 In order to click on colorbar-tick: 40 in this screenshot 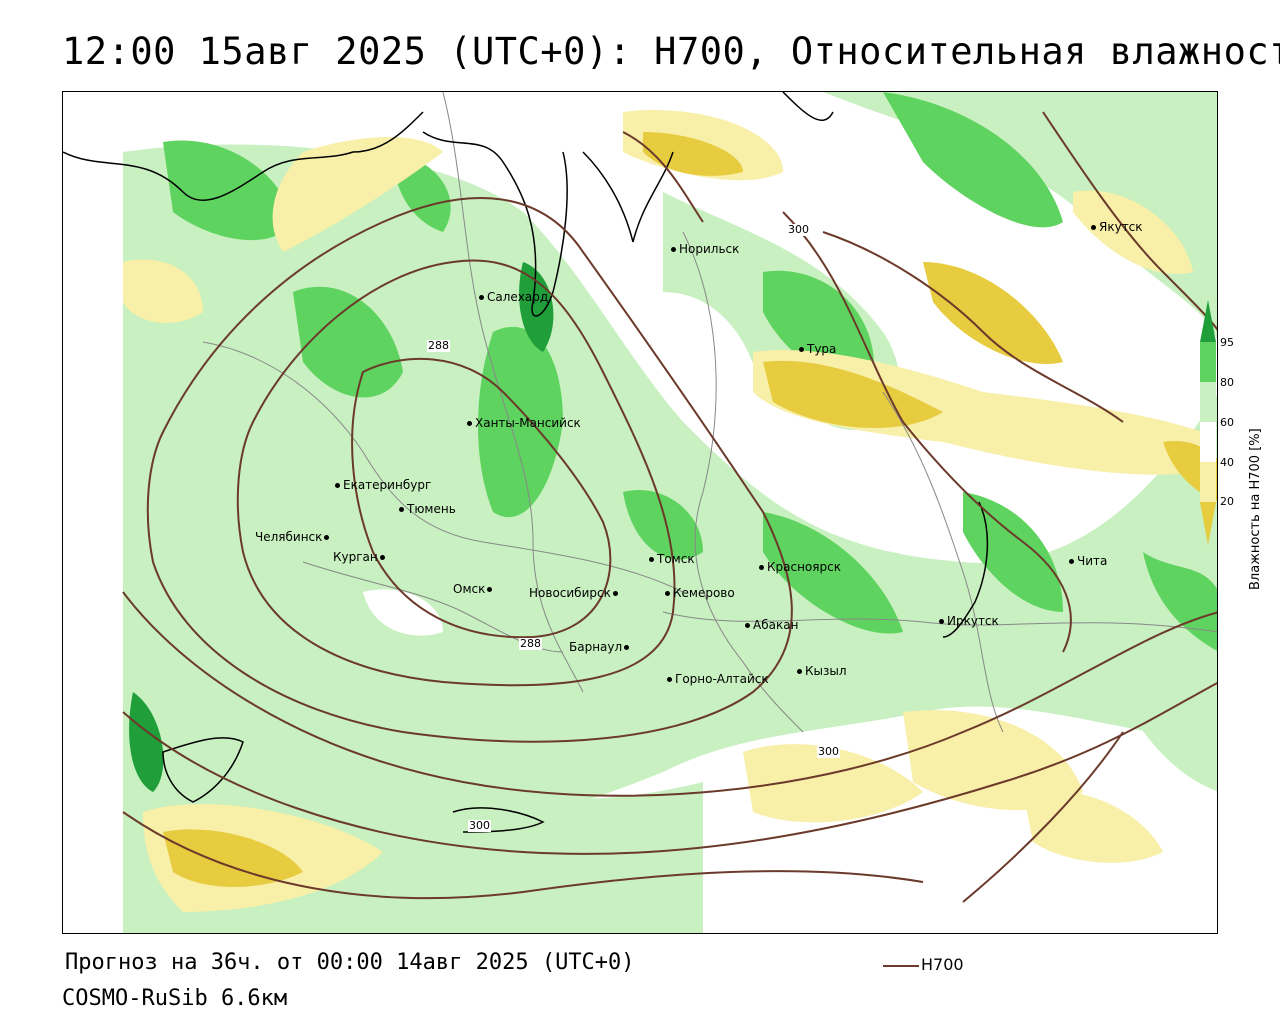, I will do `click(1227, 462)`.